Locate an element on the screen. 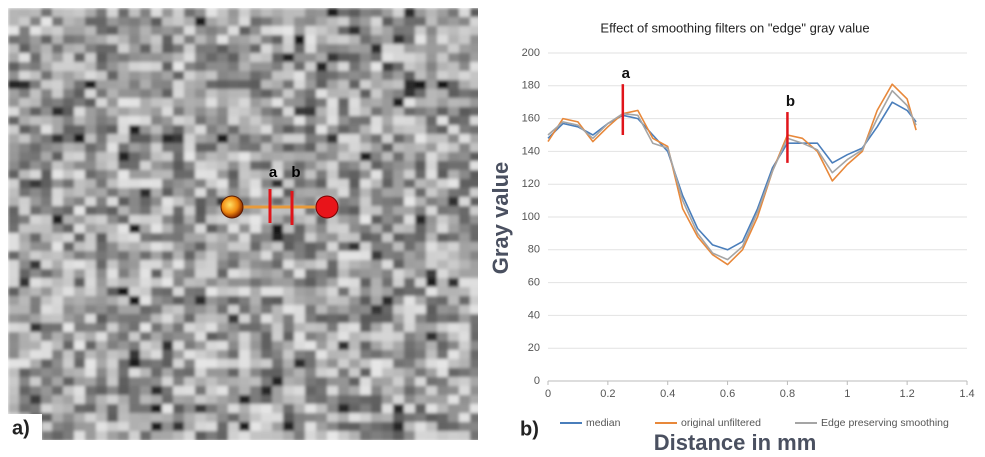 The width and height of the screenshot is (985, 457). x-tick-label: 1 is located at coordinates (847, 394).